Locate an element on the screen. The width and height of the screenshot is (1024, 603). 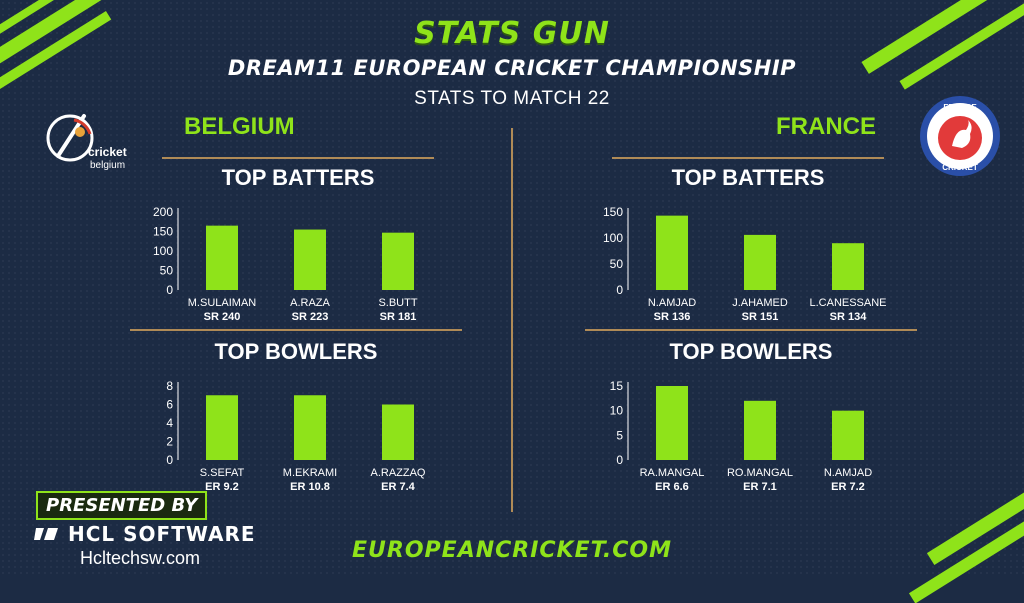
event-title: DREAM11 EUROPEAN CRICKET CHAMPIONSHIP is located at coordinates (512, 68).